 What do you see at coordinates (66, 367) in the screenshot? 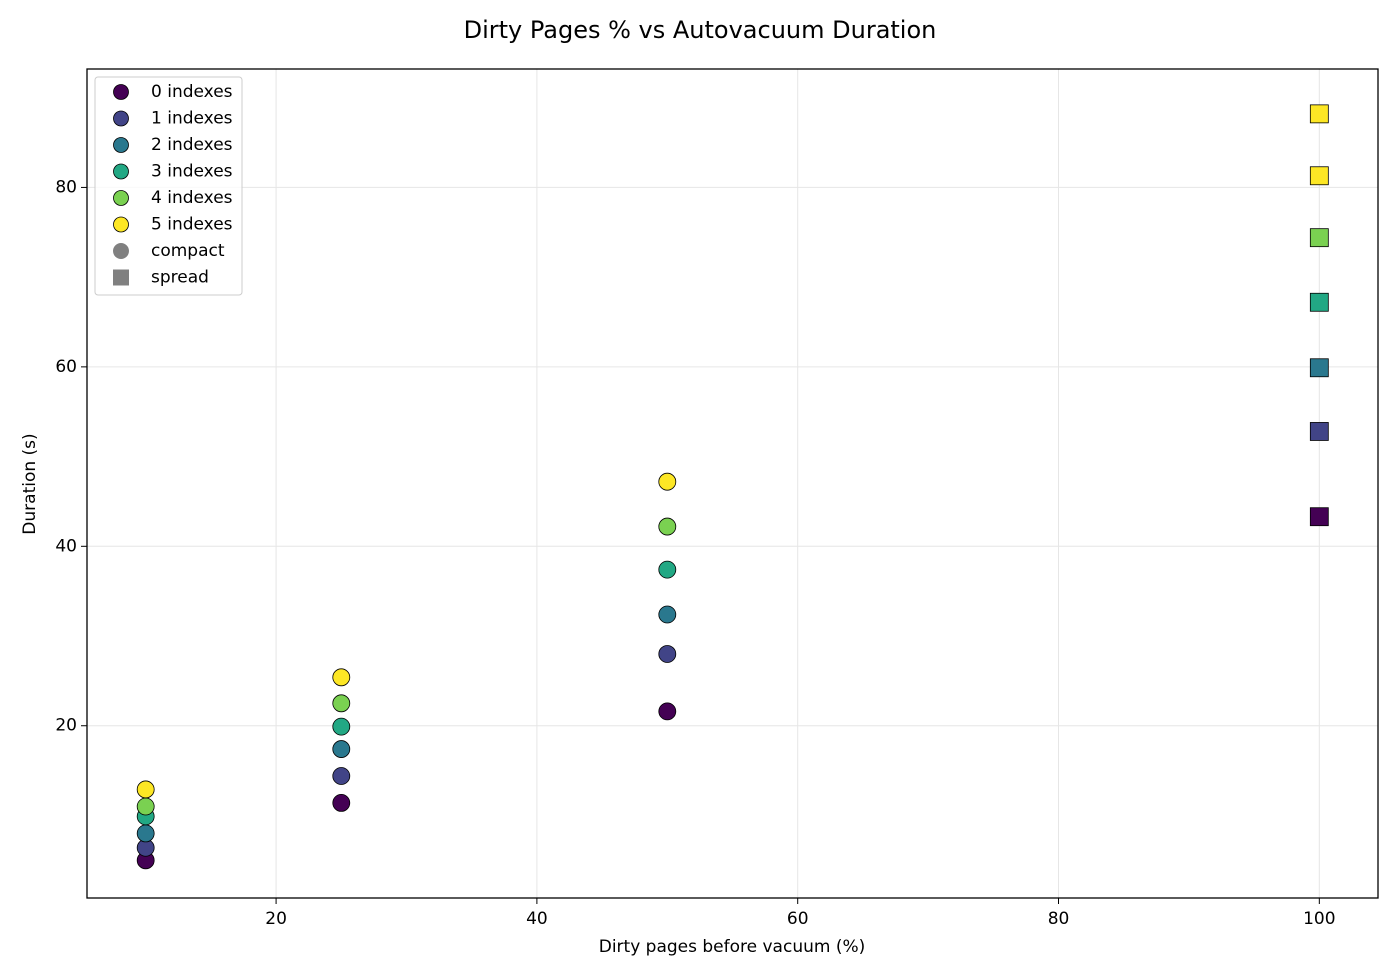
I see `y-tick-label: 60` at bounding box center [66, 367].